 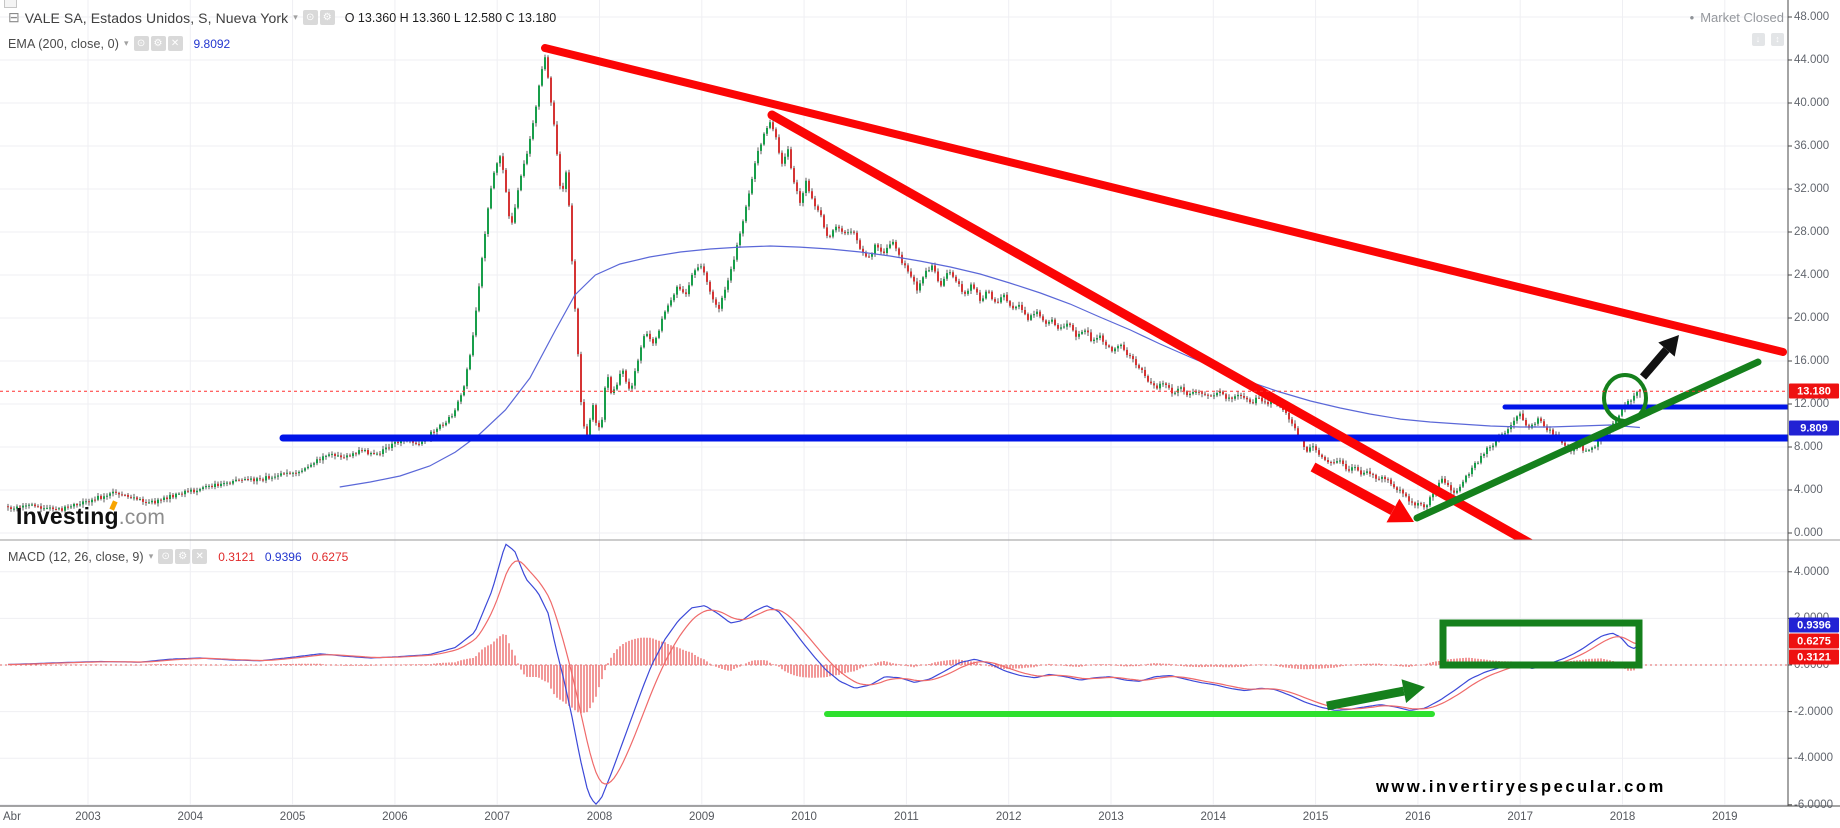 What do you see at coordinates (88, 817) in the screenshot?
I see `time-axis-label: 2003` at bounding box center [88, 817].